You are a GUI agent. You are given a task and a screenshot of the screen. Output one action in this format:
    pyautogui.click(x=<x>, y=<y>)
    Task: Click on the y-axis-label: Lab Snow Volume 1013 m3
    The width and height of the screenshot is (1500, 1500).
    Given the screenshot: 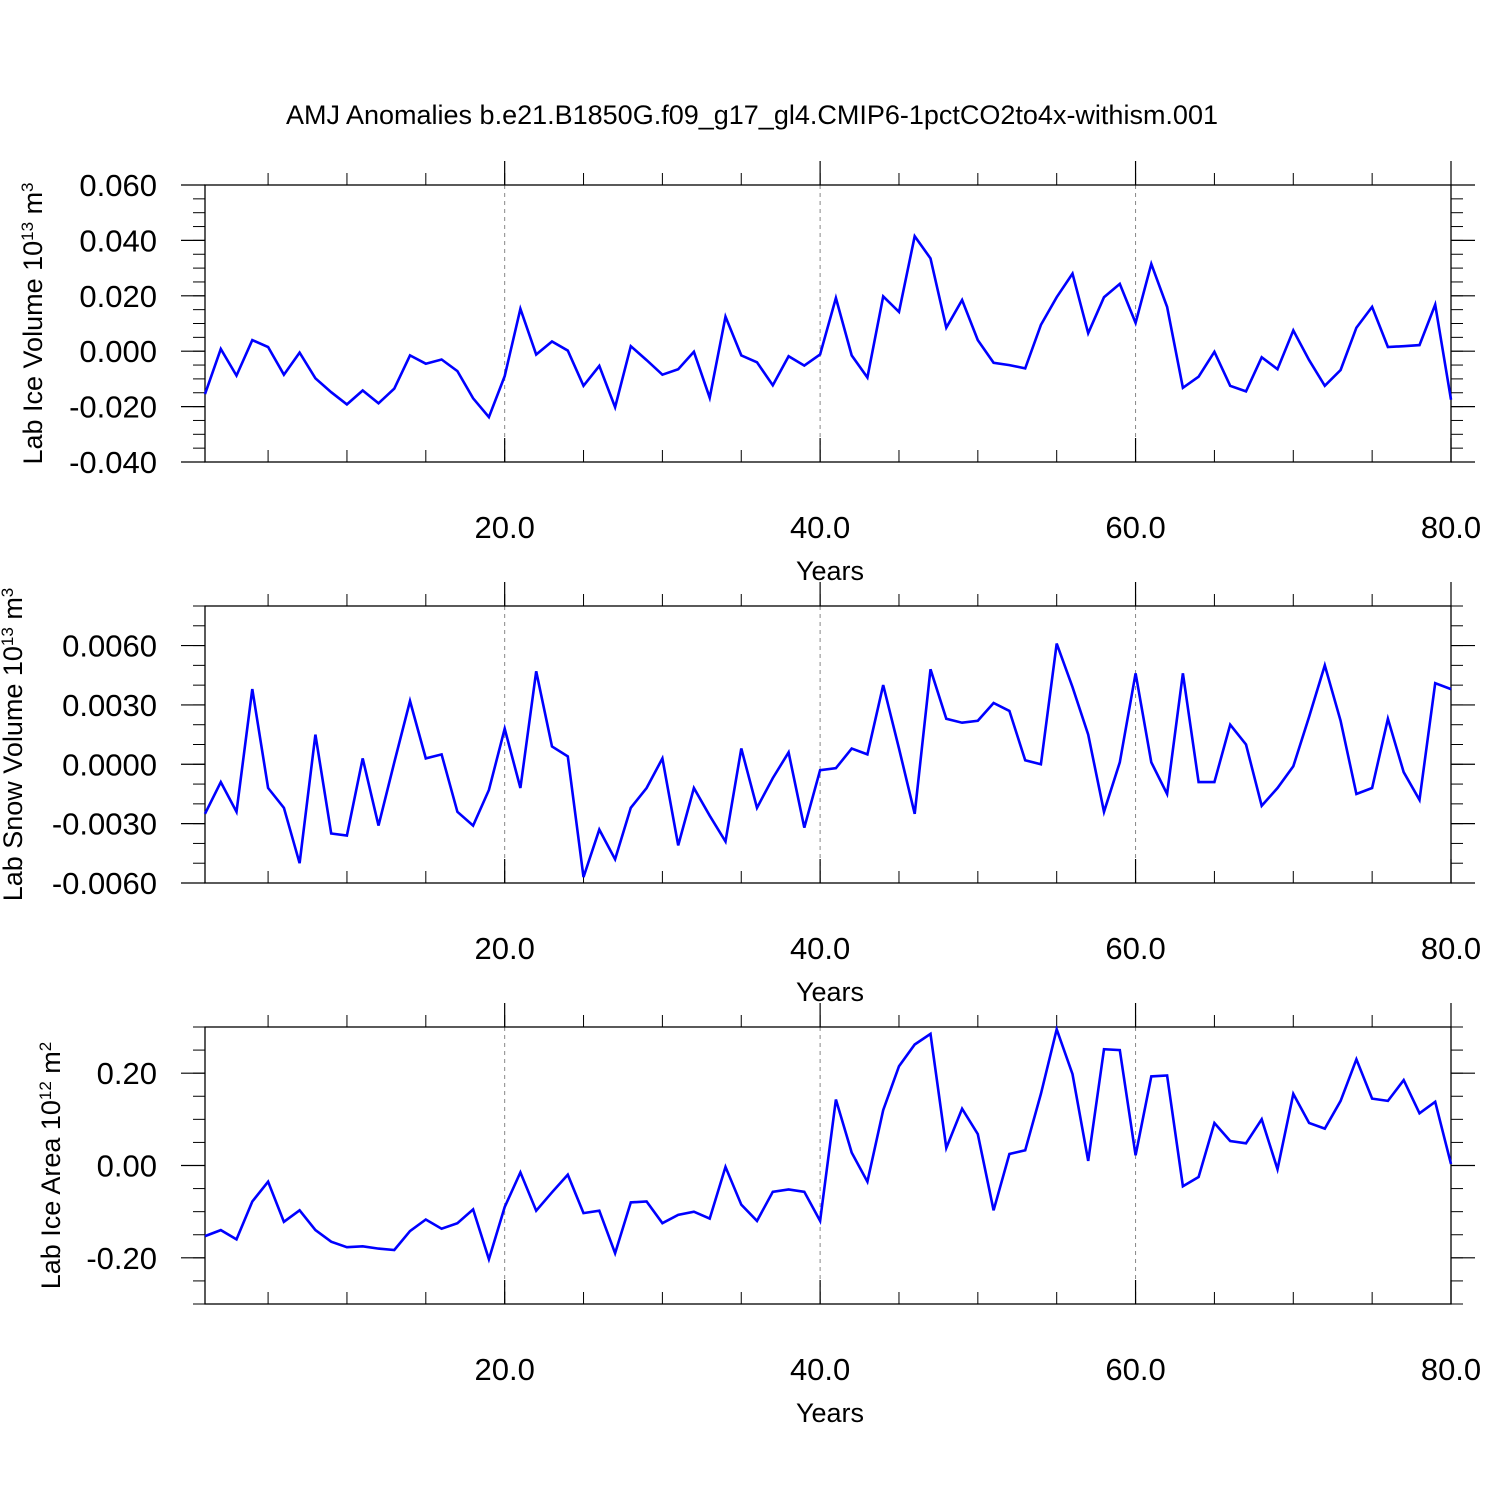 What is the action you would take?
    pyautogui.click(x=14, y=745)
    